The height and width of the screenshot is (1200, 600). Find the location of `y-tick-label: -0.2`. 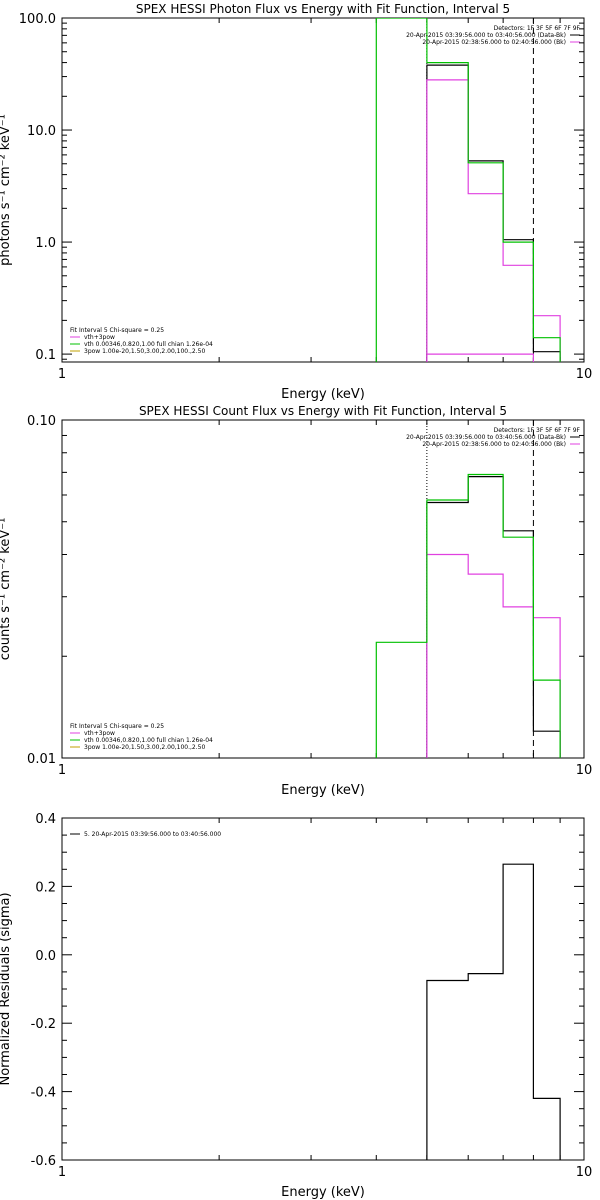

y-tick-label: -0.2 is located at coordinates (43, 1024).